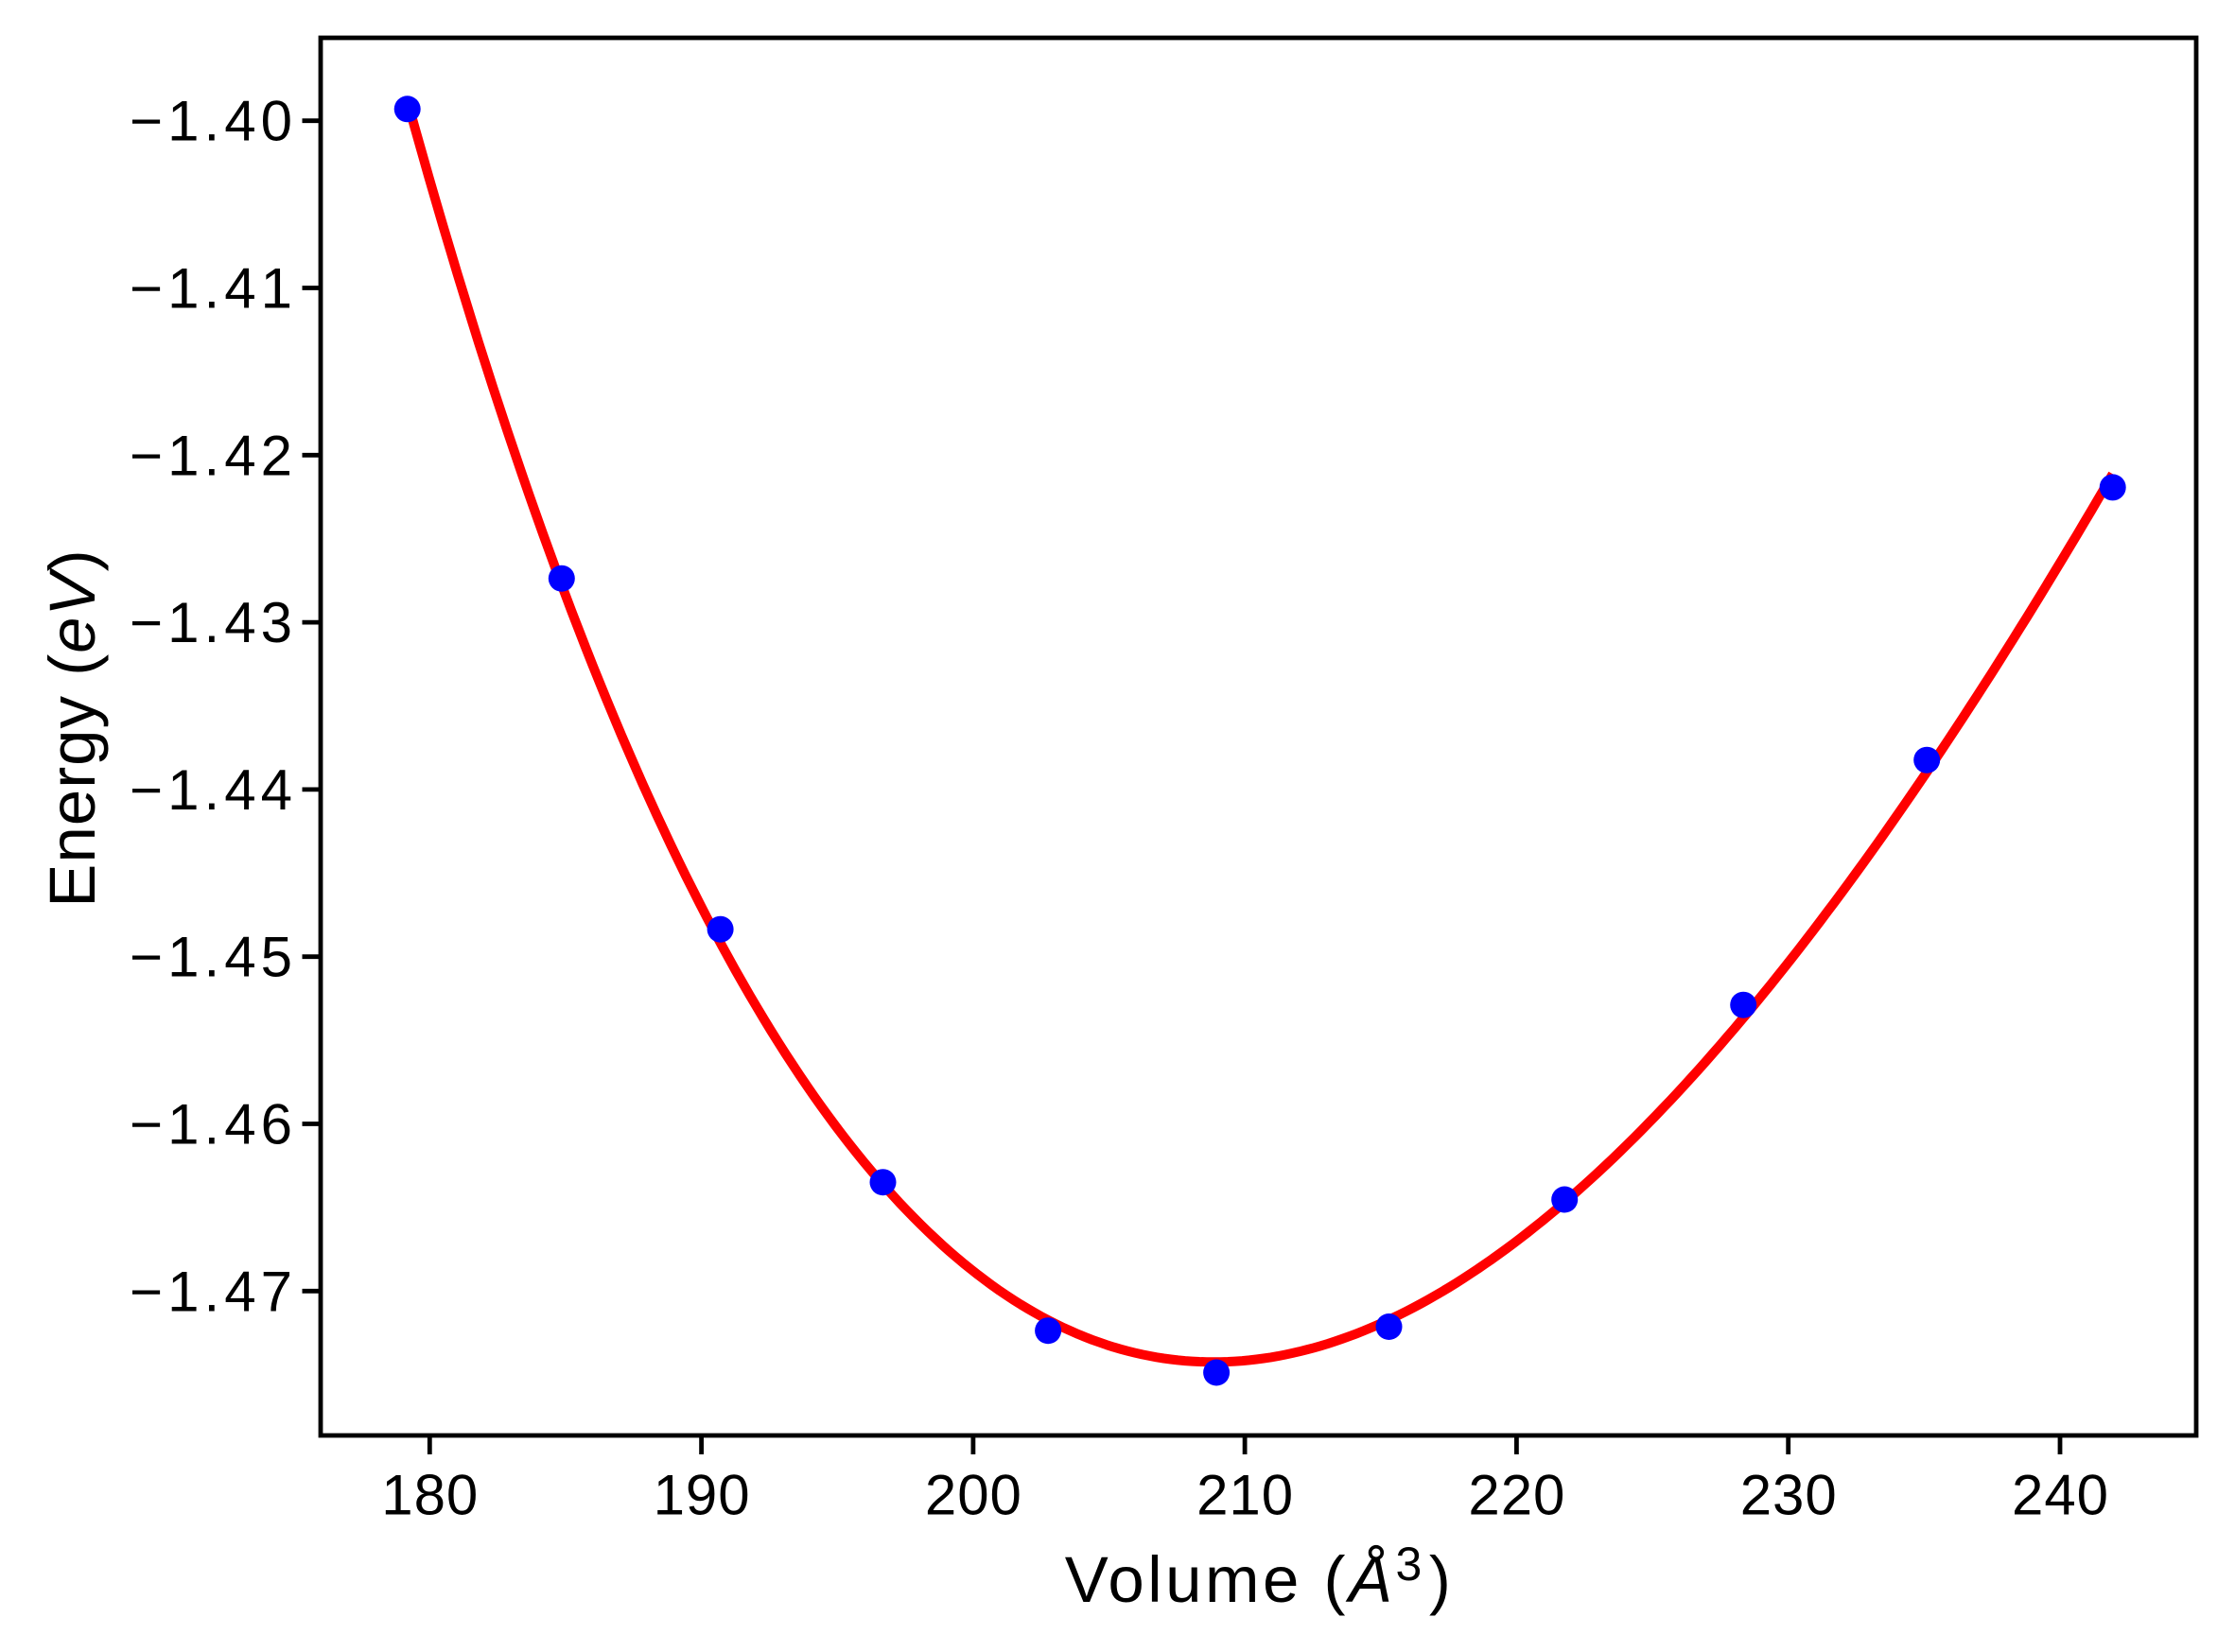 Image resolution: width=2235 pixels, height=1652 pixels. Describe the element at coordinates (973, 1495) in the screenshot. I see `svg-text: 200` at that location.